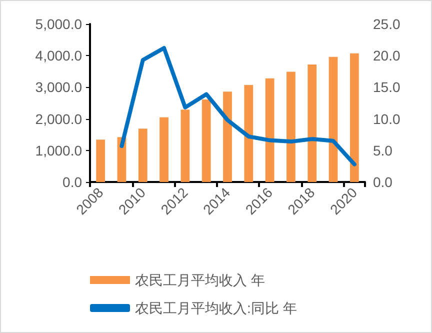 The height and width of the screenshot is (333, 432). Describe the element at coordinates (58, 56) in the screenshot. I see `y-tick-label: 4,000.0` at that location.